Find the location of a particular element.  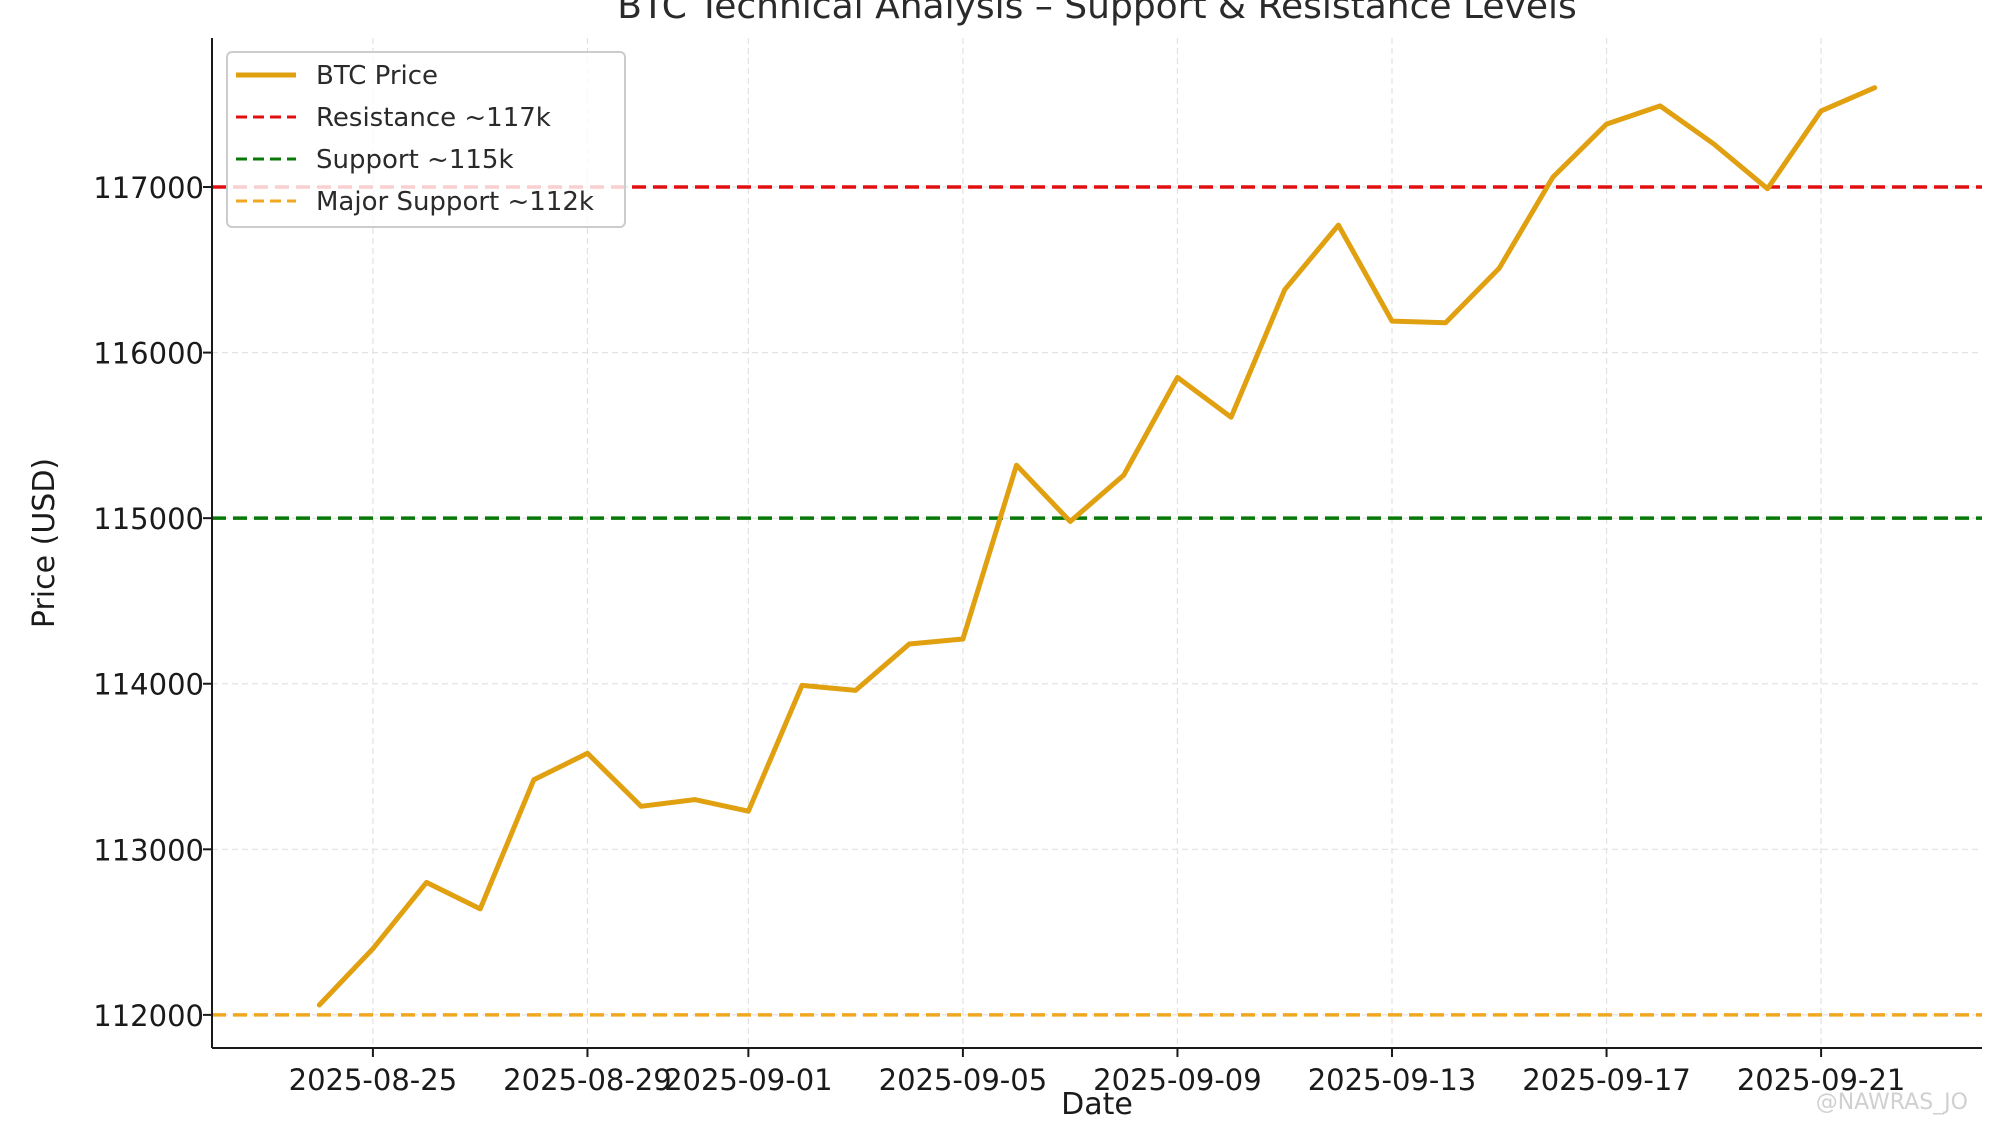

y-axis-title: Price (USD) is located at coordinates (44, 543).